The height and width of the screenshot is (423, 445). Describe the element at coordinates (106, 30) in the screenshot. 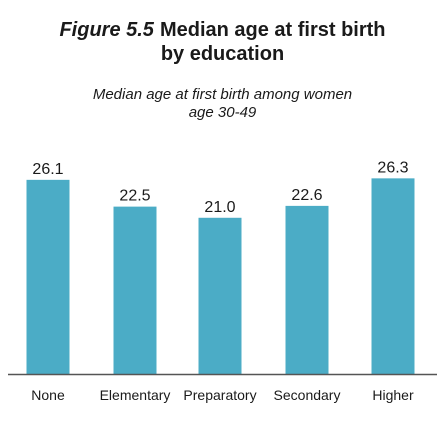

I see `figure-label: Figure 5.5` at that location.